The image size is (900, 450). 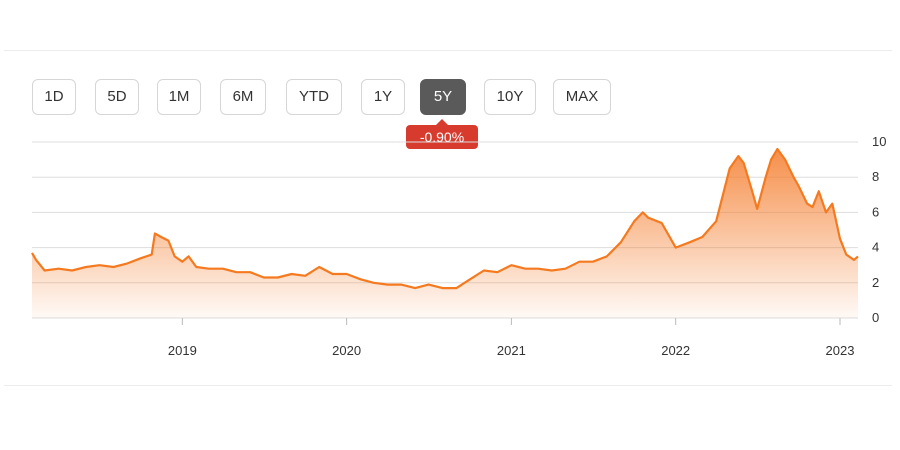 I want to click on x-tick-label: 2022, so click(x=675, y=350).